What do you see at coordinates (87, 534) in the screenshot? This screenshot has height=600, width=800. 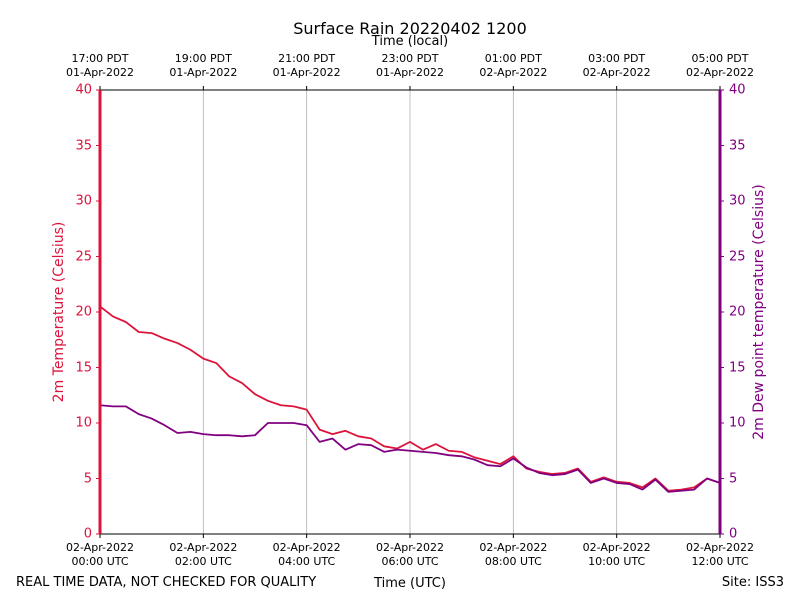 I see `y-tick-label: 0` at bounding box center [87, 534].